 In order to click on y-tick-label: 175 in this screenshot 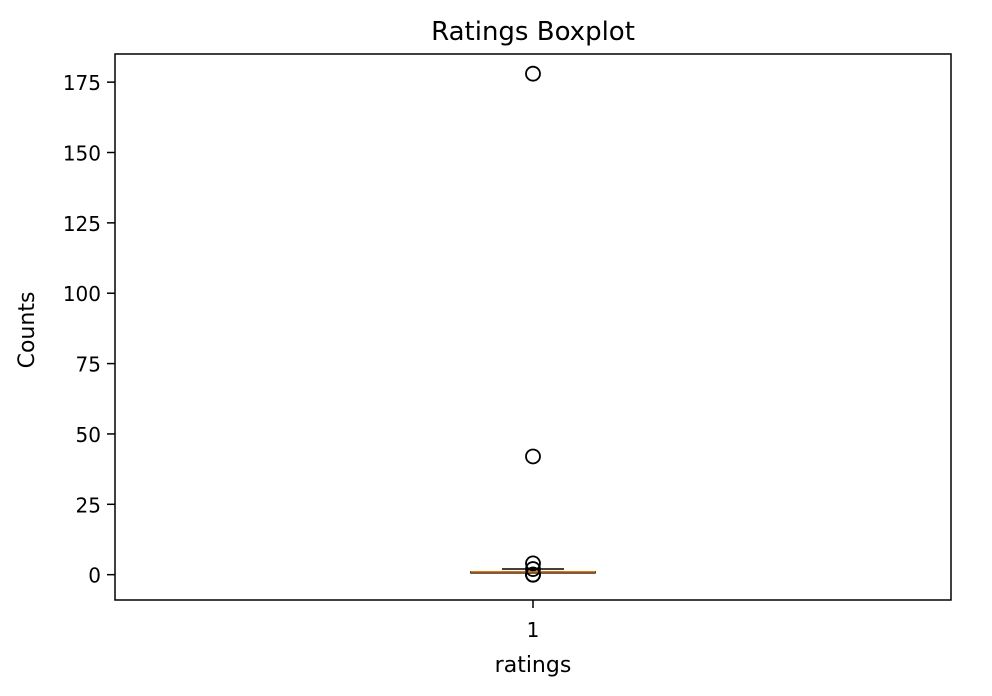, I will do `click(82, 83)`.